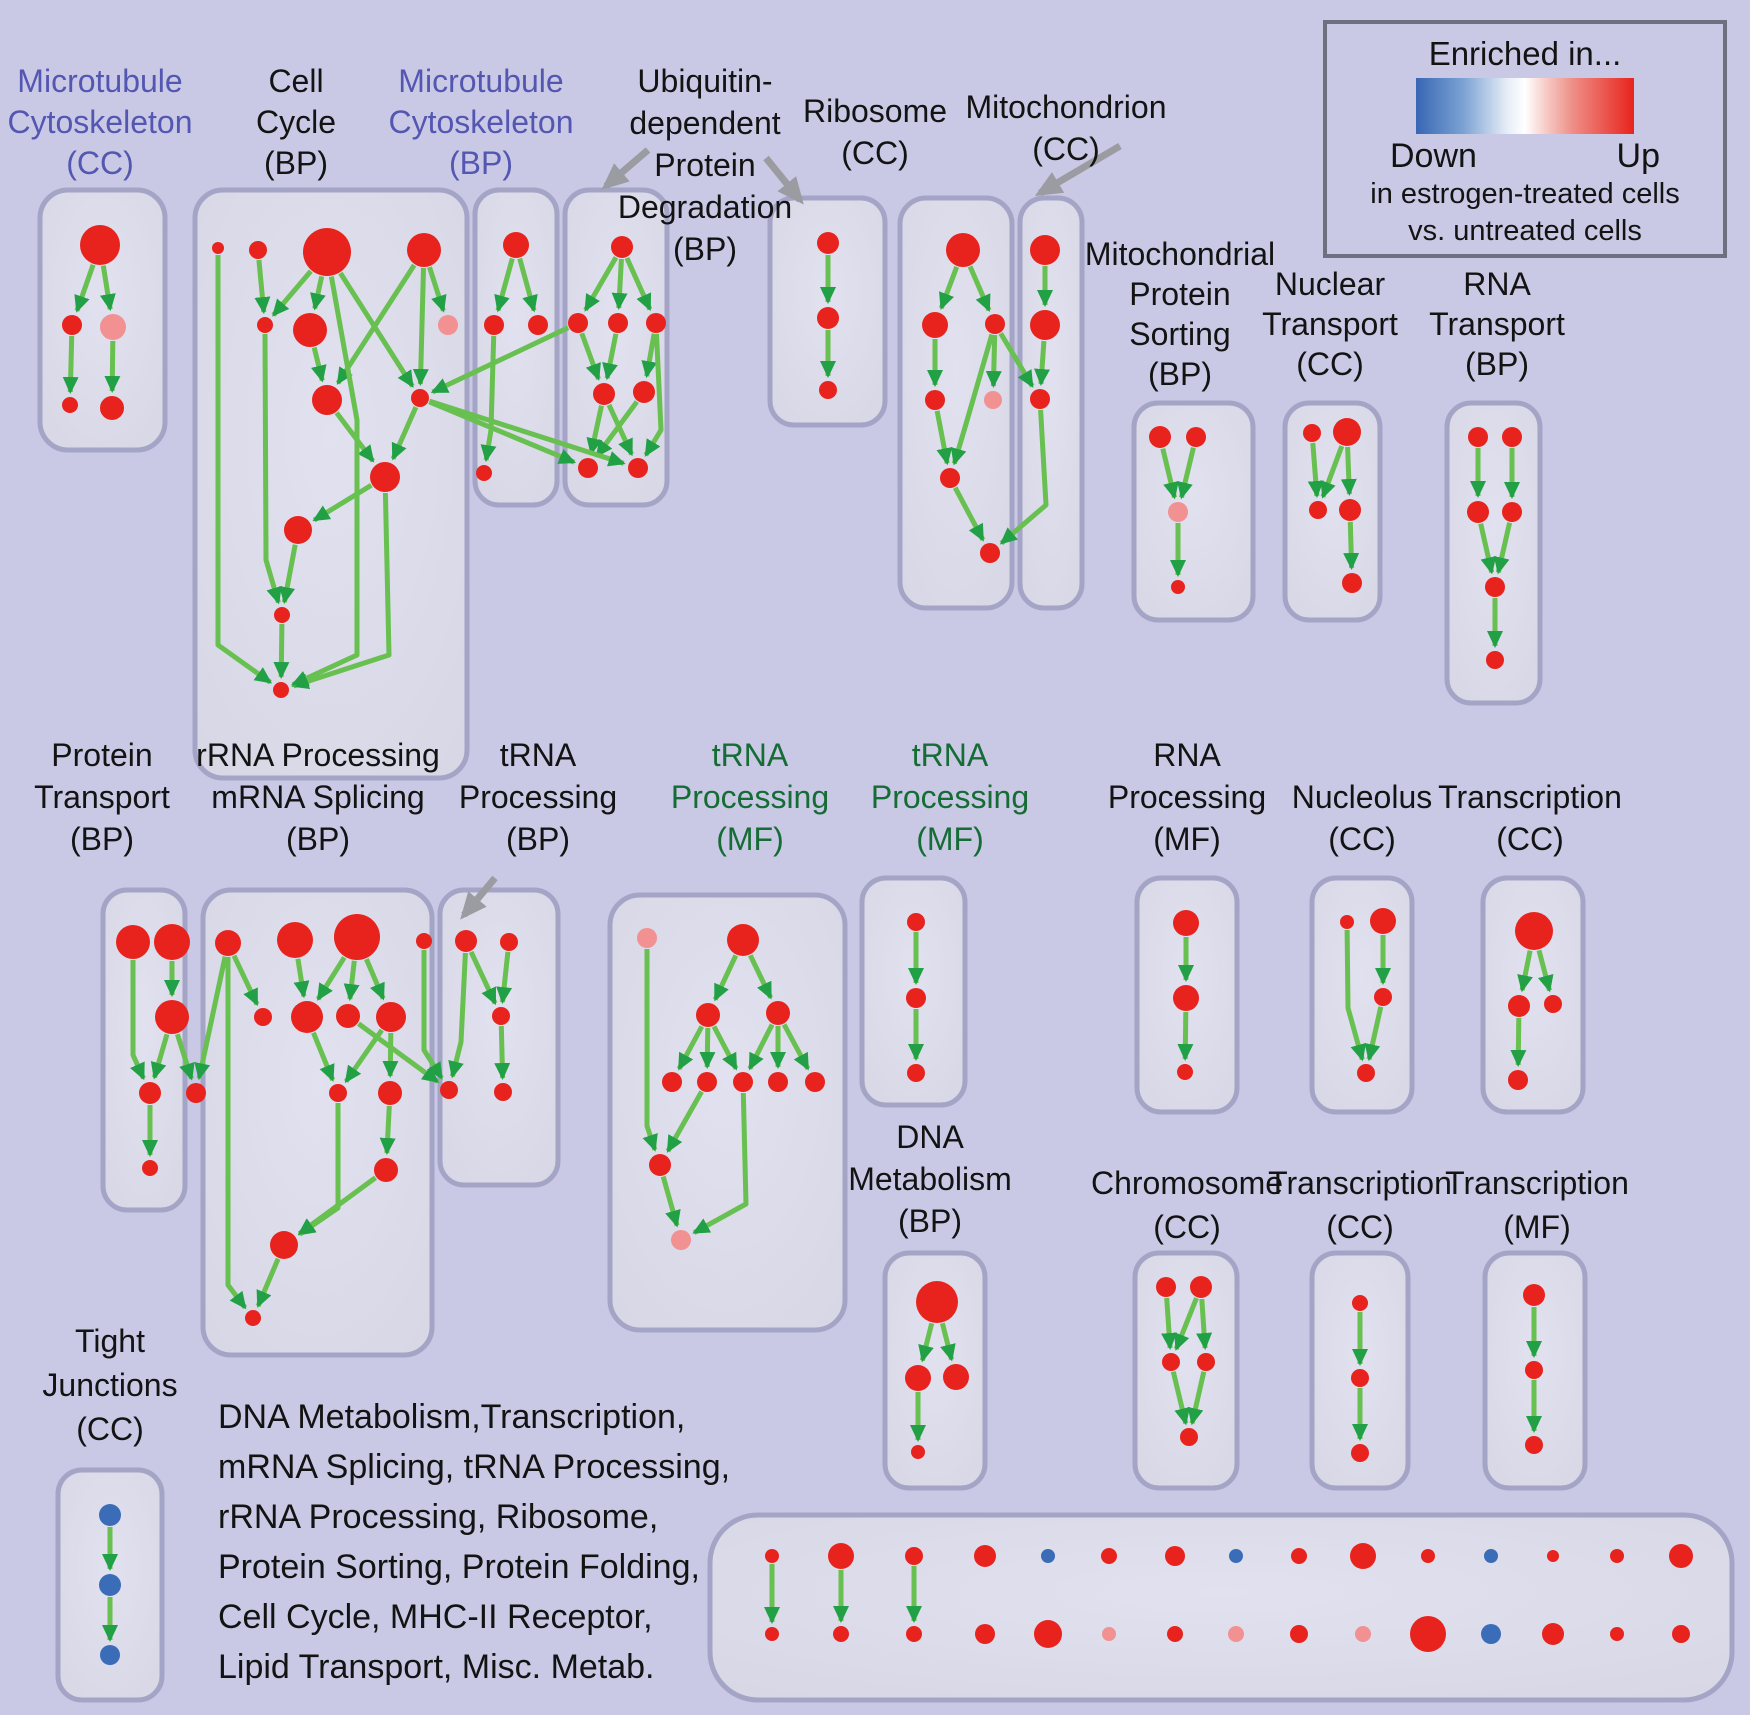  Describe the element at coordinates (101, 755) in the screenshot. I see `cluster-label-protein-transport: Protein` at that location.